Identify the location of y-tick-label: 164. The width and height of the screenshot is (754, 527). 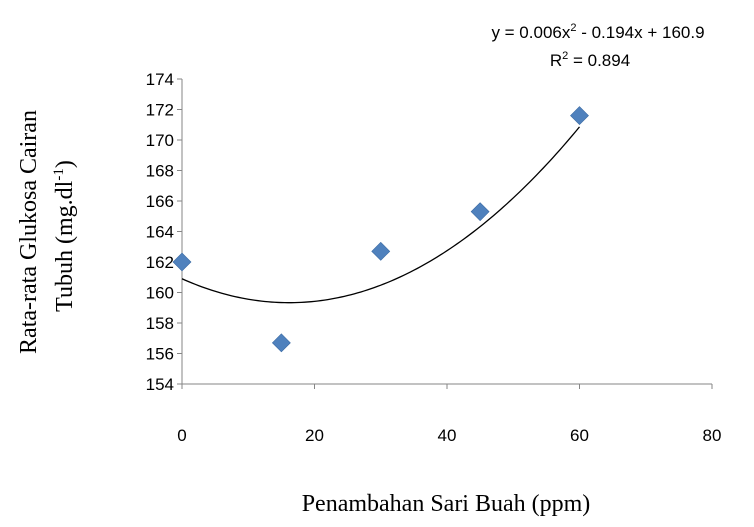
(160, 232).